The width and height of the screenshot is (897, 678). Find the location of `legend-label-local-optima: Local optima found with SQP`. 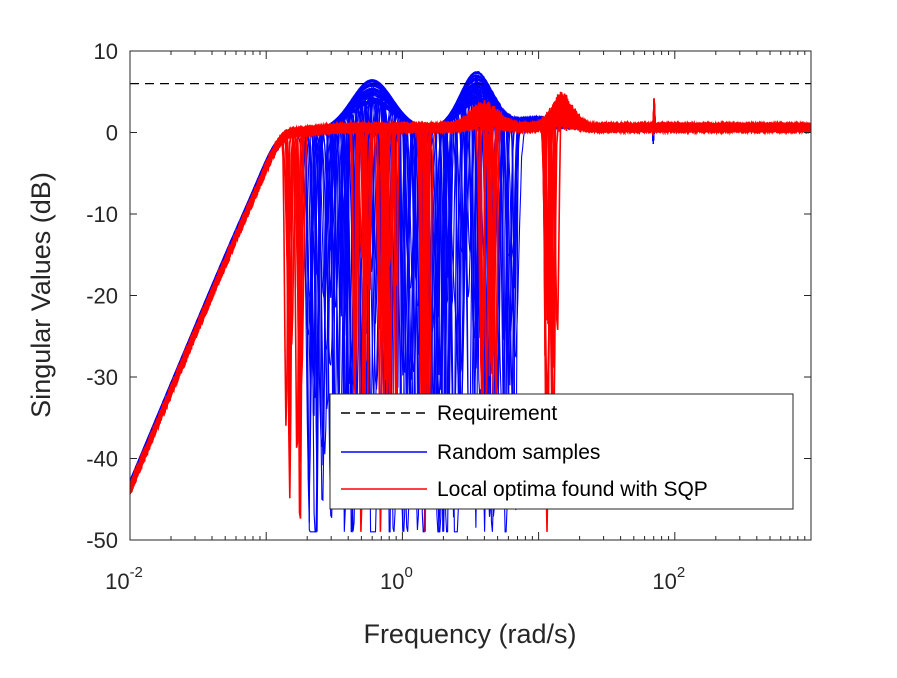

legend-label-local-optima: Local optima found with SQP is located at coordinates (572, 489).